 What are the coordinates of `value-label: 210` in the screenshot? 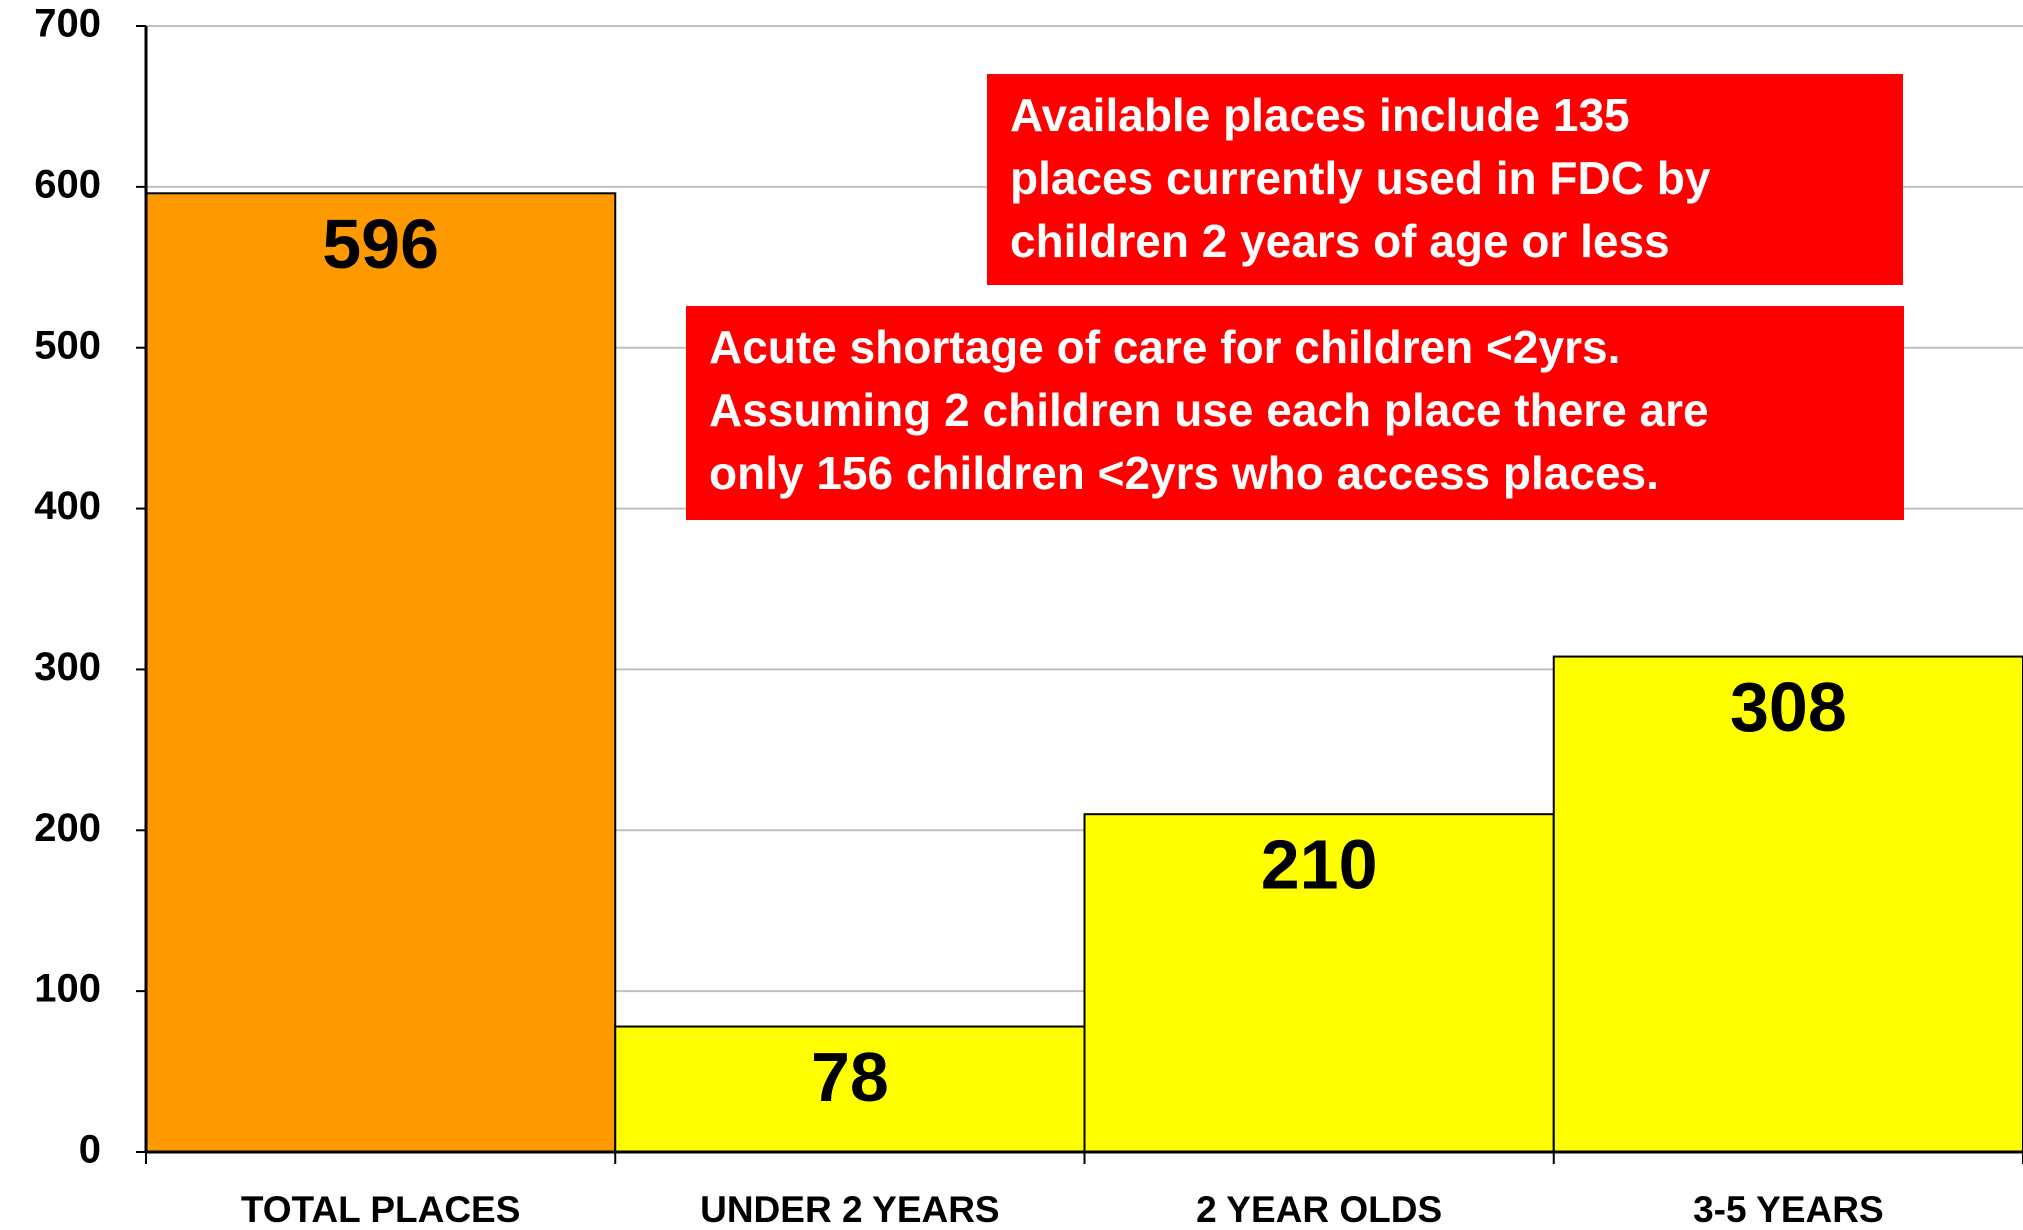 It's located at (1319, 865).